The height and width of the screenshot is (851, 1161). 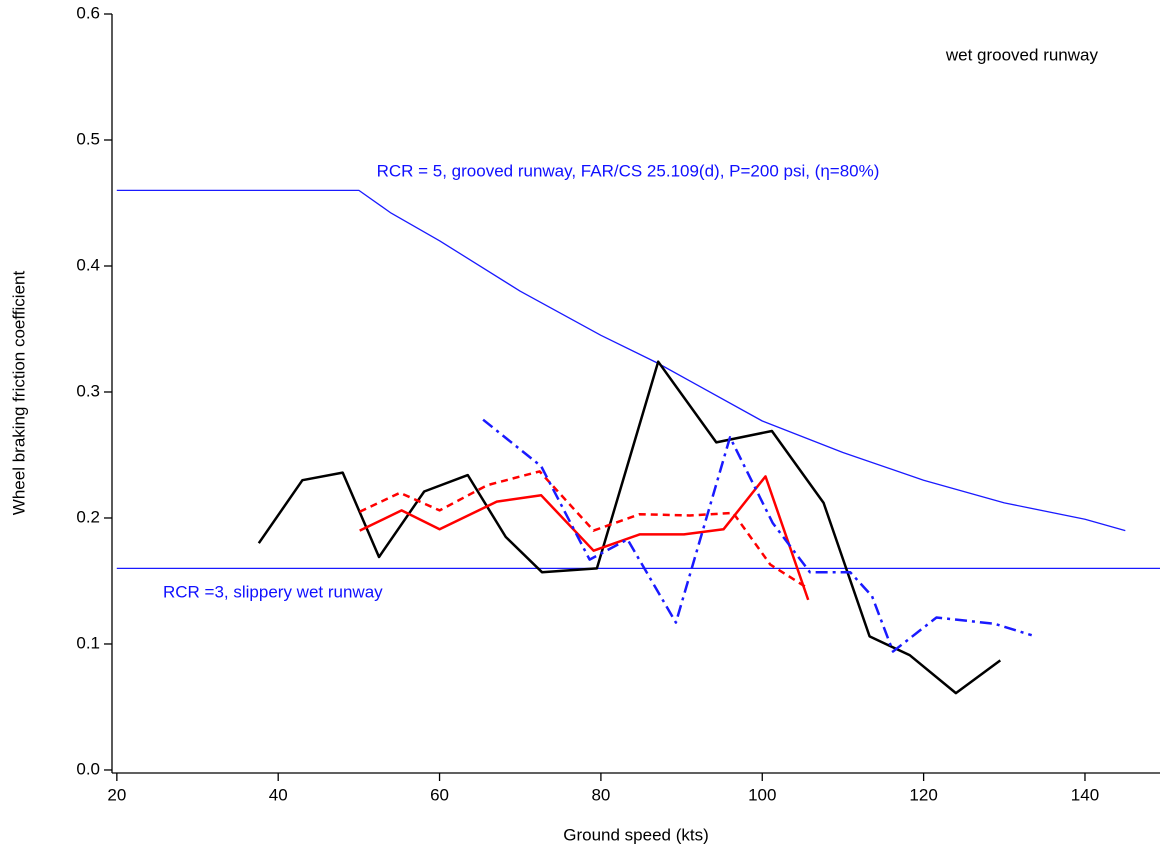 I want to click on x-tick-label: 40, so click(x=278, y=794).